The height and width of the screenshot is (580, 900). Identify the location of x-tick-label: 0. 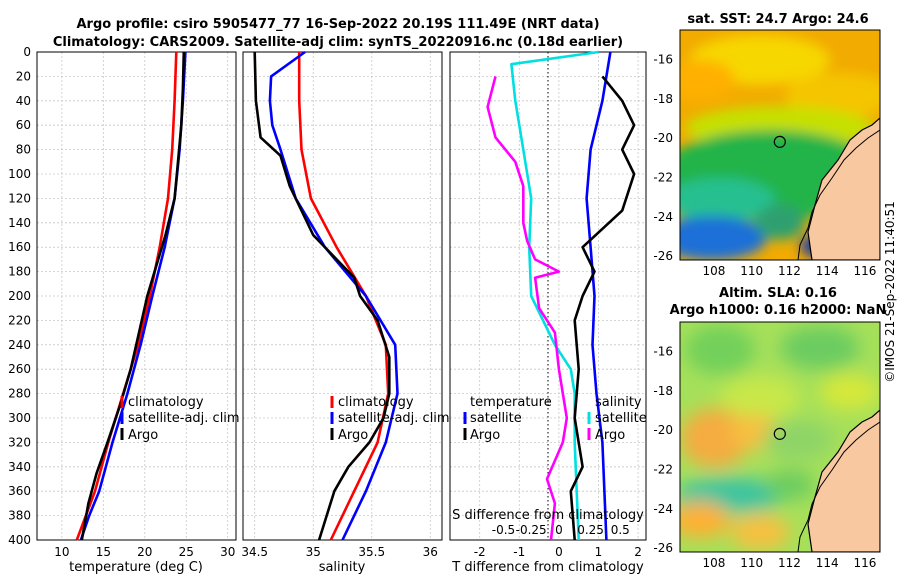
(559, 552).